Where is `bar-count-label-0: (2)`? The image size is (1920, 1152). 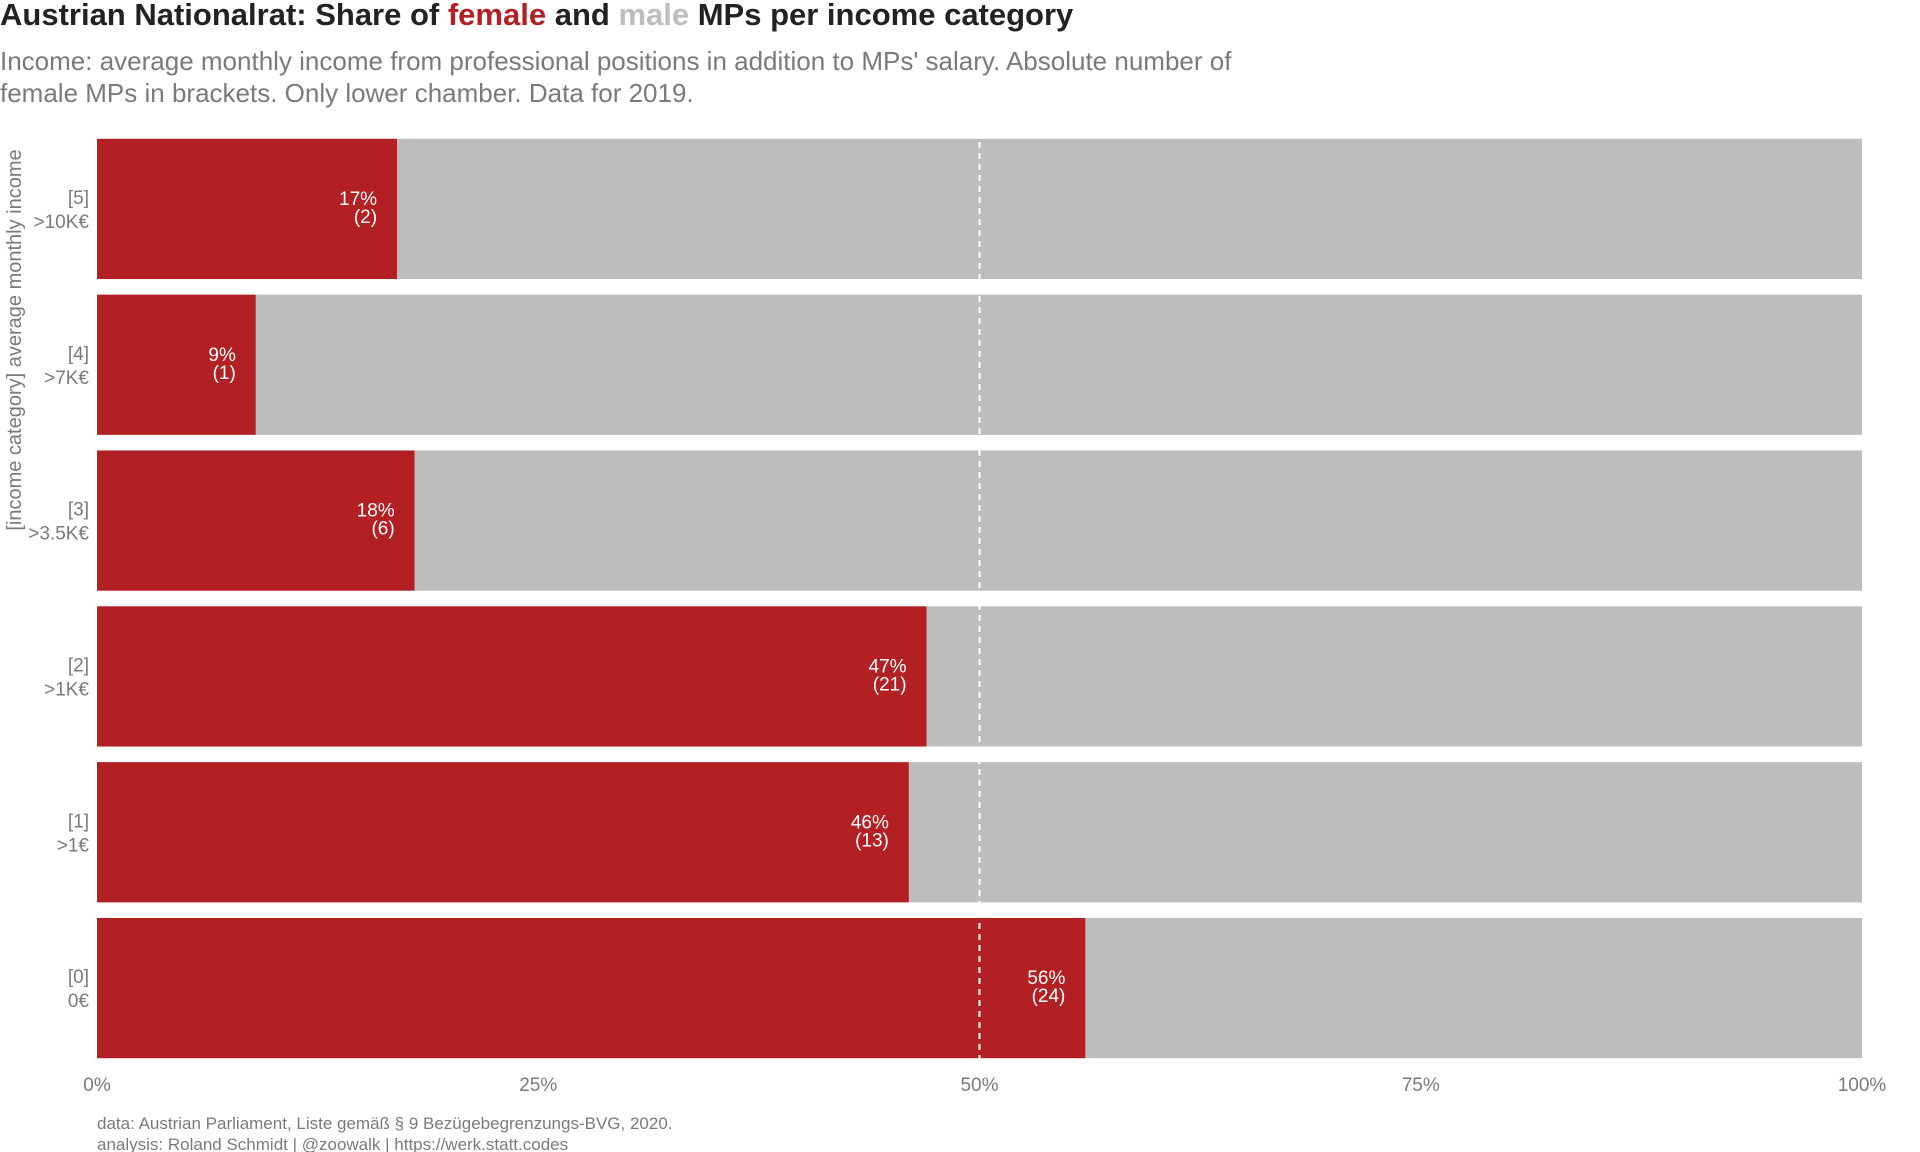
bar-count-label-0: (2) is located at coordinates (365, 217).